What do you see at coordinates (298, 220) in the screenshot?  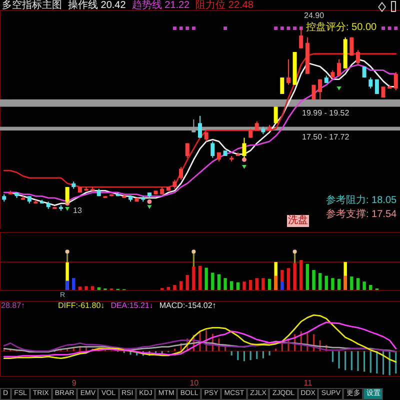 I see `text: 洗盘` at bounding box center [298, 220].